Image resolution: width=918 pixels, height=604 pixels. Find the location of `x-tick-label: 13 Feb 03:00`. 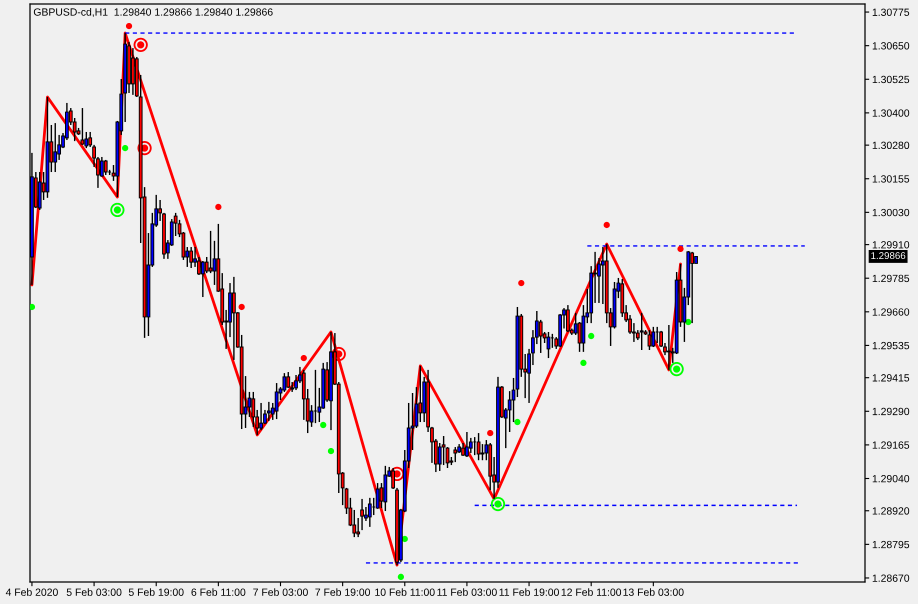

x-tick-label: 13 Feb 03:00 is located at coordinates (653, 592).